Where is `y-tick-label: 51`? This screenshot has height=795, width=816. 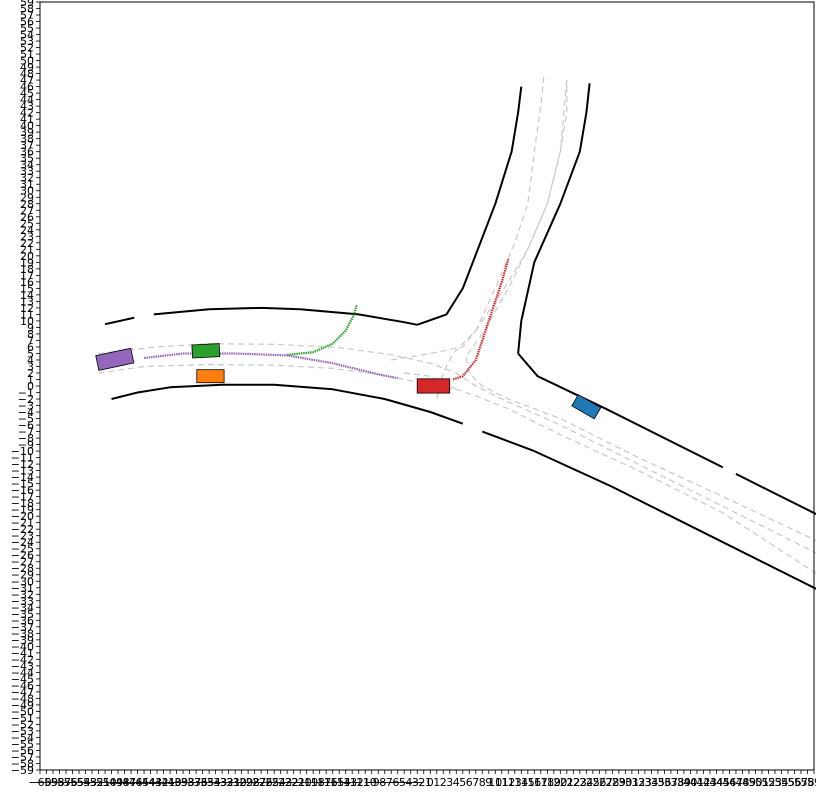
y-tick-label: 51 is located at coordinates (27, 54).